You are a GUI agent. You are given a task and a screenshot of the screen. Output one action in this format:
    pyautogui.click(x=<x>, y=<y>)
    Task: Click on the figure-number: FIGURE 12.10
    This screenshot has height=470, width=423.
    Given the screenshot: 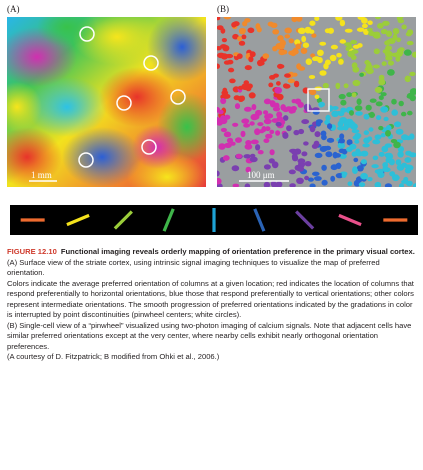 What is the action you would take?
    pyautogui.click(x=32, y=251)
    